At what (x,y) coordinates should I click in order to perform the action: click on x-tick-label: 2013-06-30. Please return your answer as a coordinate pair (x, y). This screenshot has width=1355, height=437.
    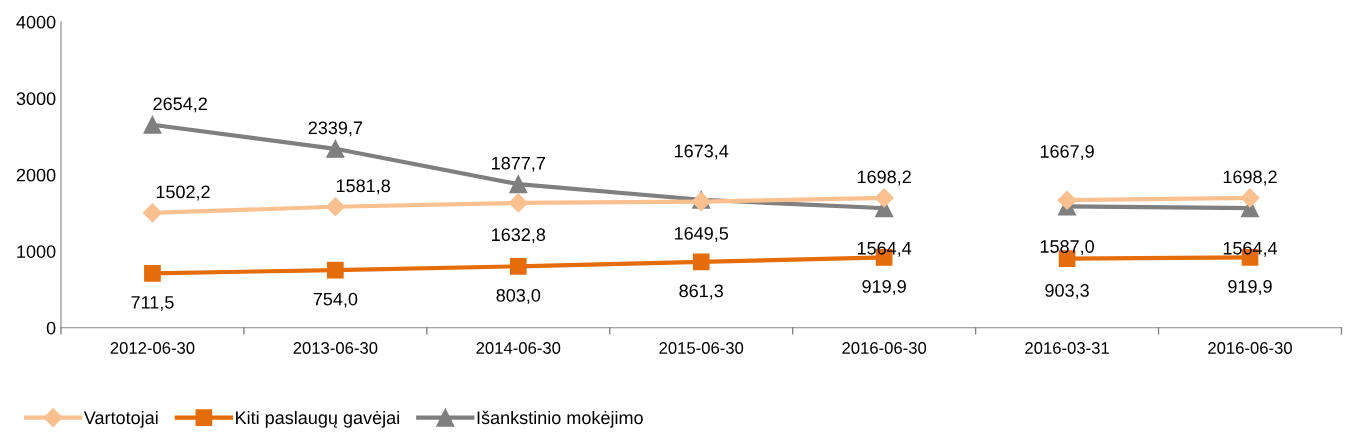
    Looking at the image, I should click on (335, 348).